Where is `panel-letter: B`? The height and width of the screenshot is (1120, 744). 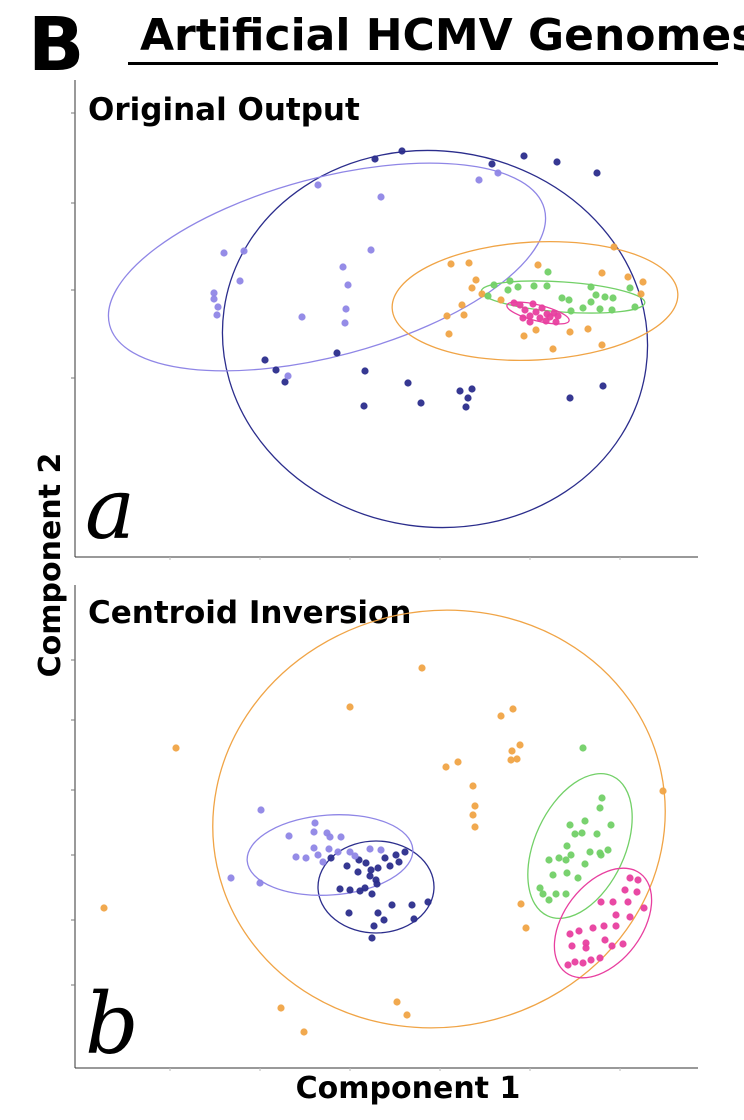 panel-letter: B is located at coordinates (56, 45).